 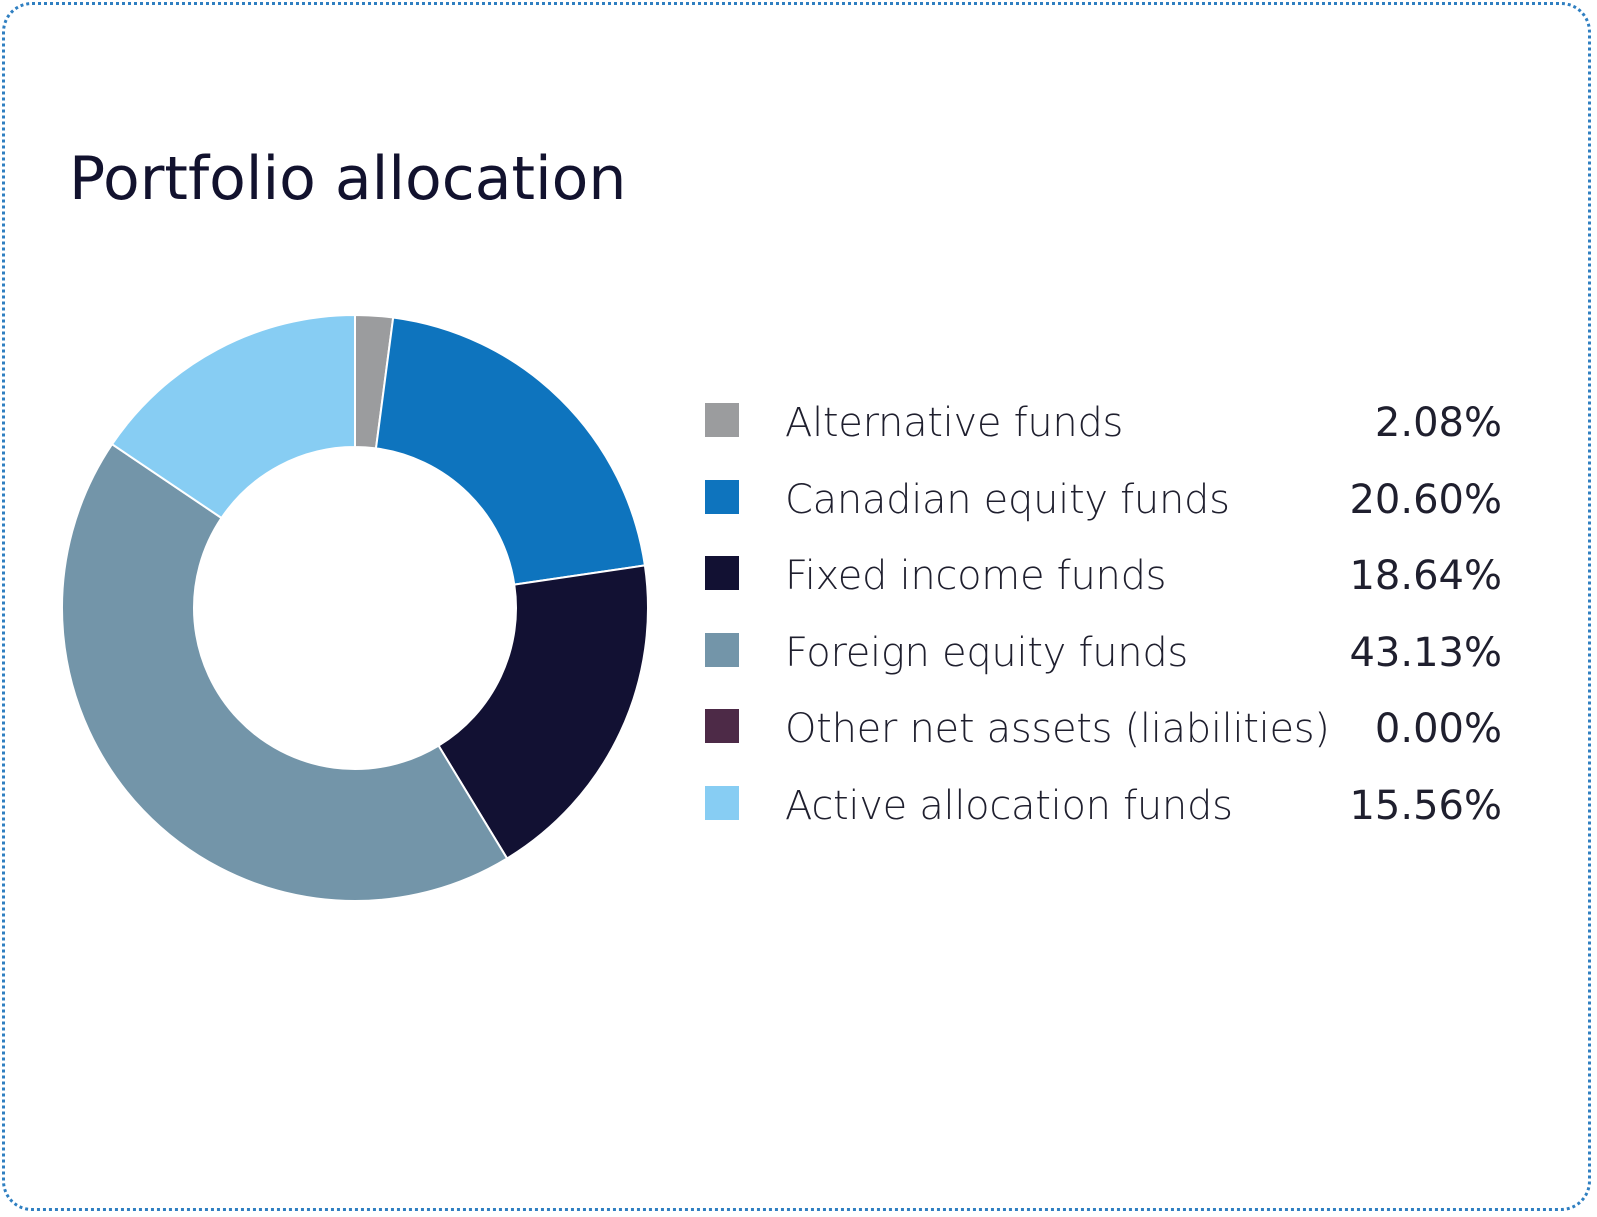 What do you see at coordinates (1057, 729) in the screenshot?
I see `legend-label: Other net assets (liabilities)` at bounding box center [1057, 729].